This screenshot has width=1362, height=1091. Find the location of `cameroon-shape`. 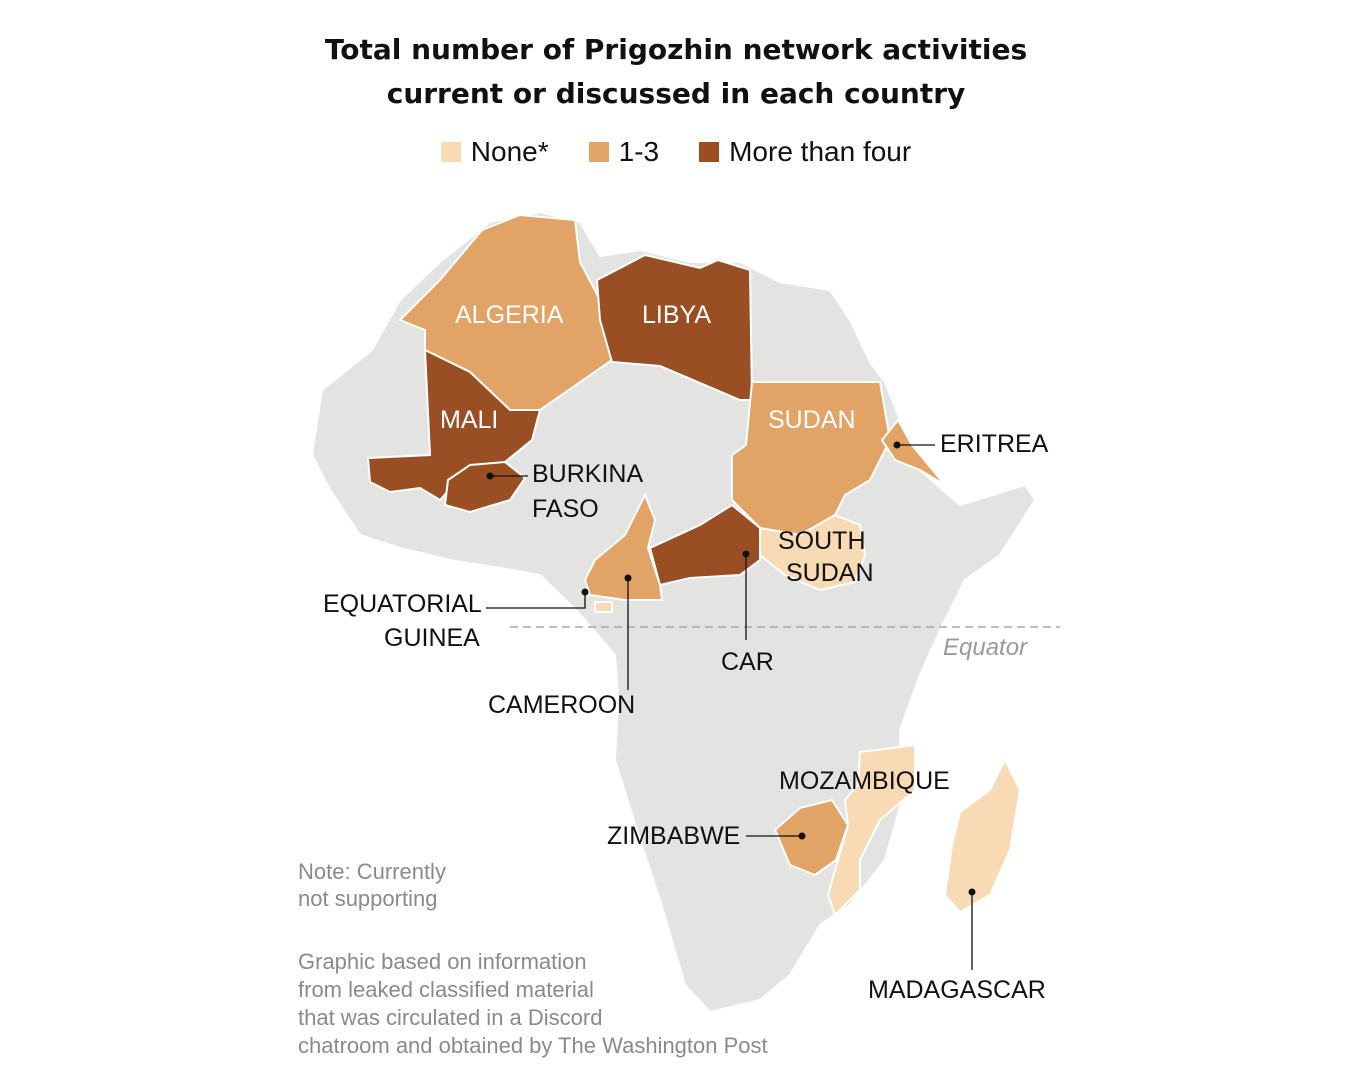

cameroon-shape is located at coordinates (623, 546).